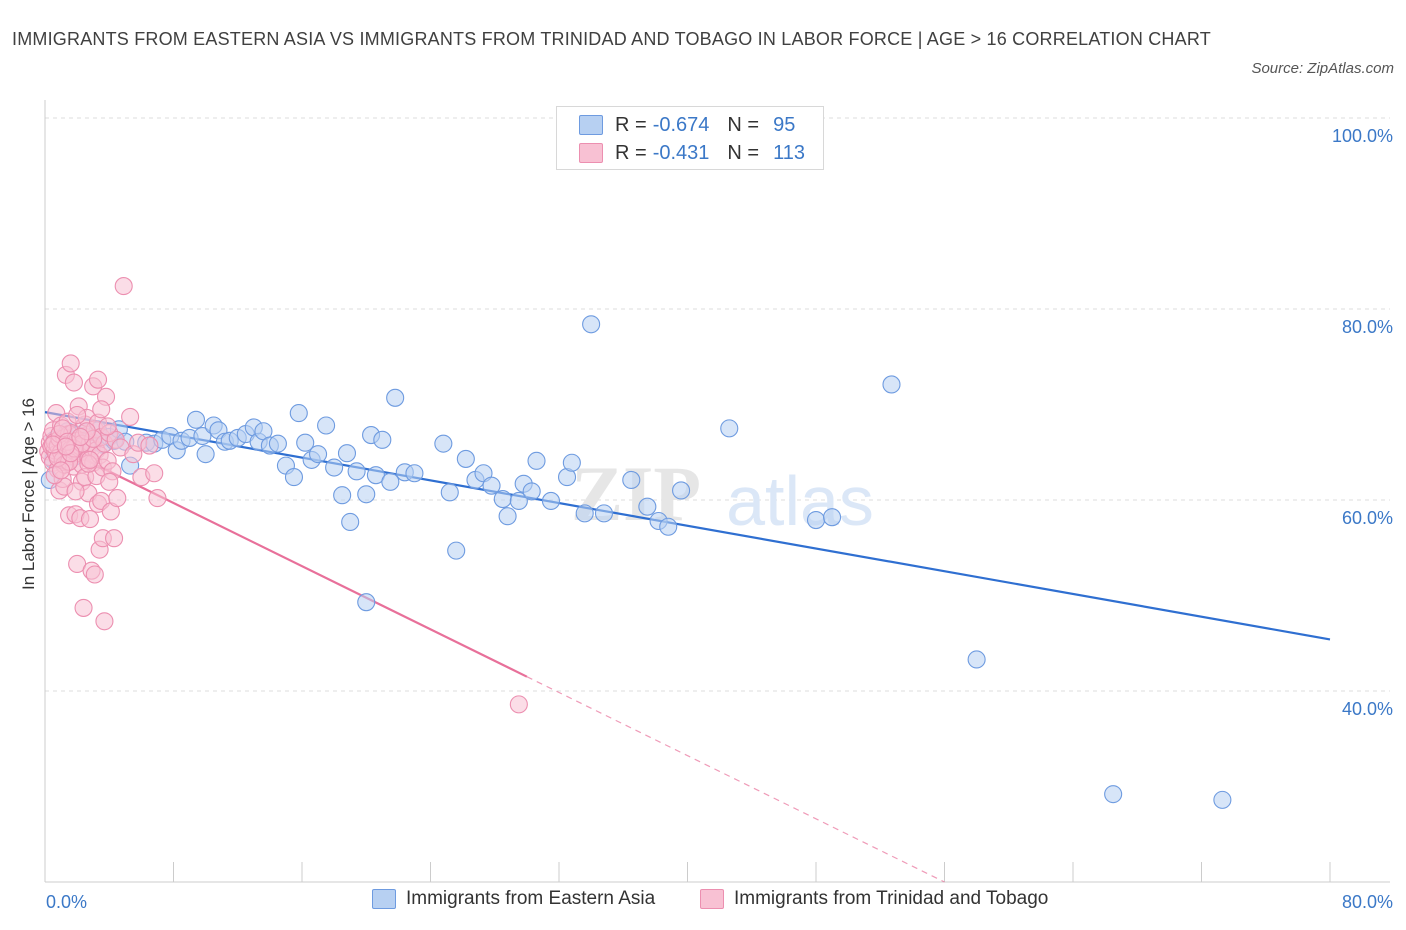 This screenshot has height=930, width=1406. I want to click on x-tick-label: 0.0%, so click(66, 902).